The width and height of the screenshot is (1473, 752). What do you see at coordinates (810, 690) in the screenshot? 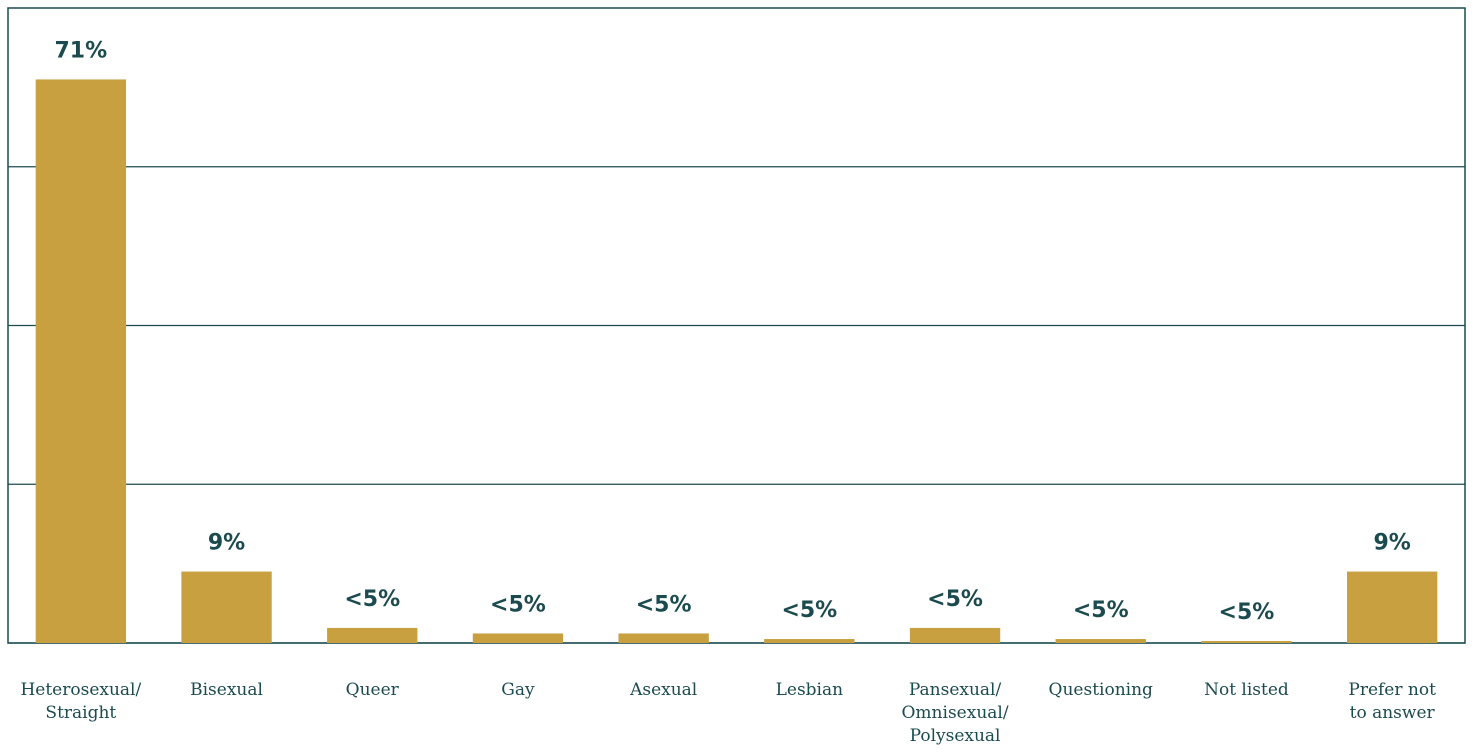
I see `x-tick-label: Lesbian` at bounding box center [810, 690].